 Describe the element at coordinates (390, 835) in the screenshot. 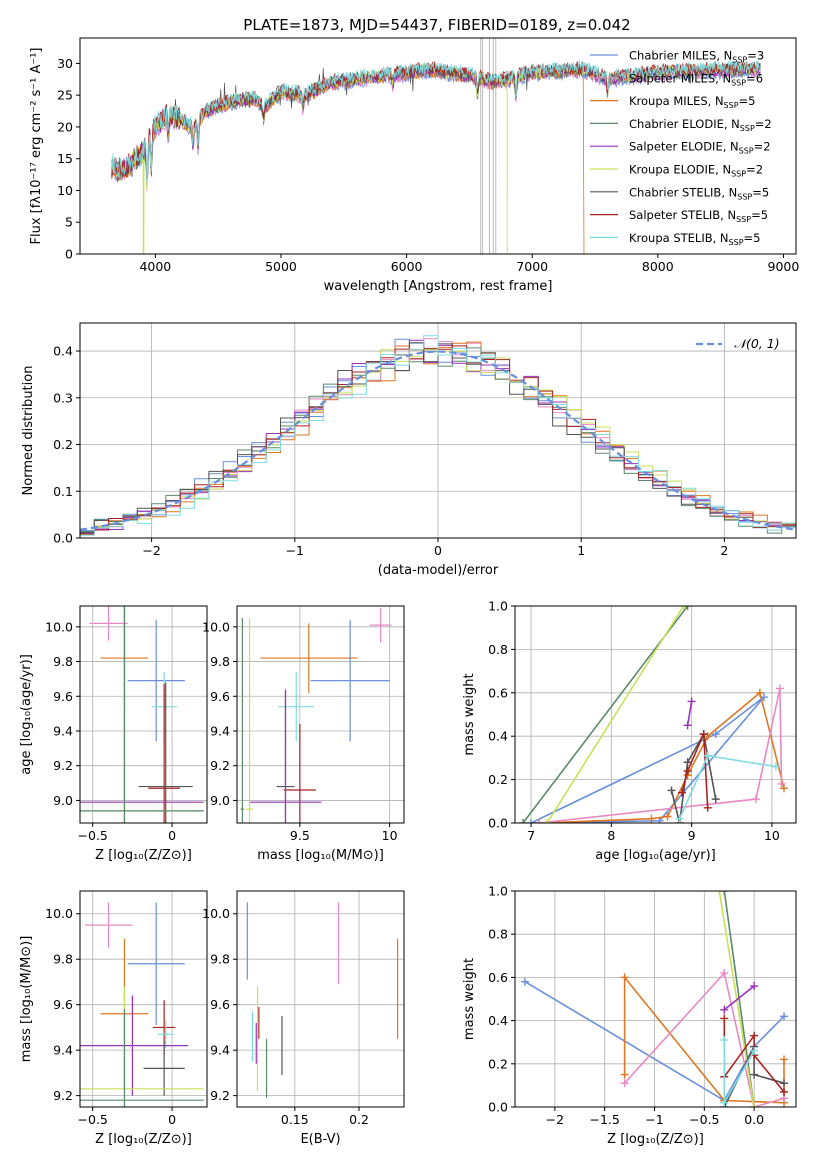

I see `x-tick-label: 10` at that location.